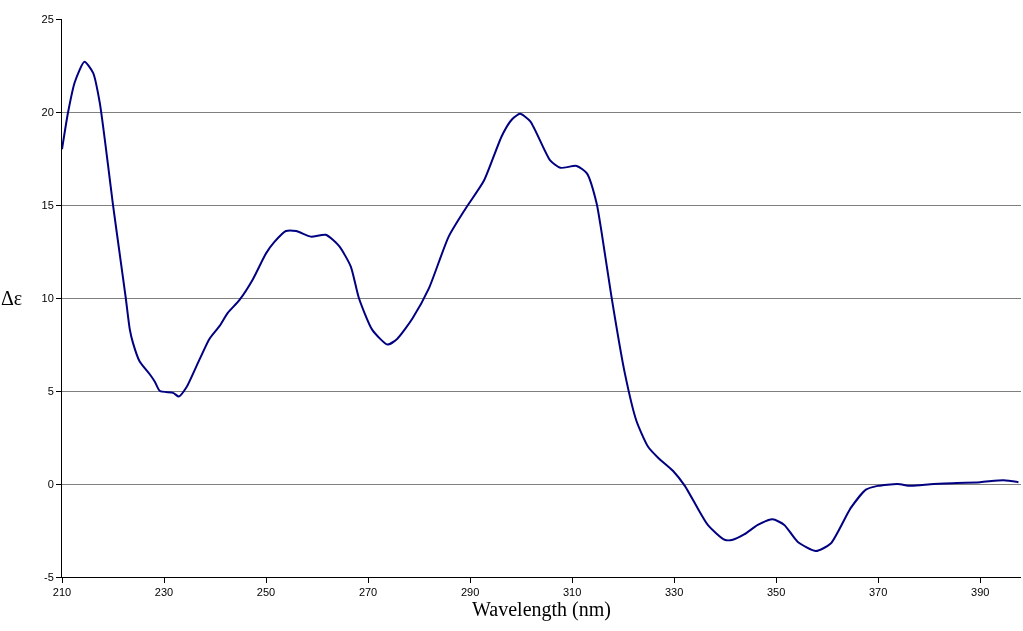  What do you see at coordinates (47, 111) in the screenshot?
I see `y-tick-label: 20` at bounding box center [47, 111].